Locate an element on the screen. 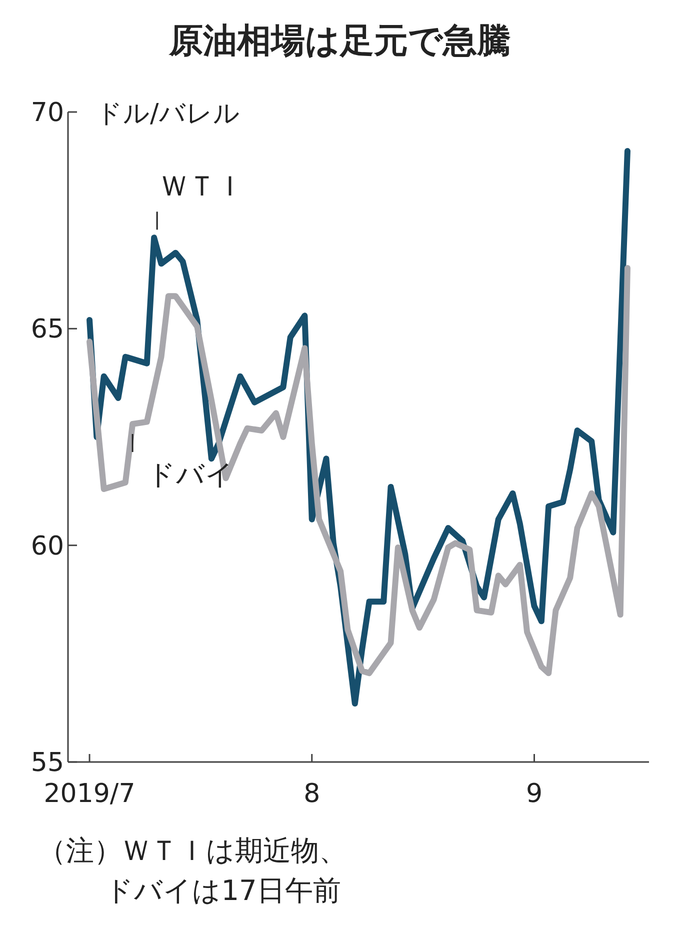 The image size is (680, 944). x-tick-label: 8 is located at coordinates (312, 794).